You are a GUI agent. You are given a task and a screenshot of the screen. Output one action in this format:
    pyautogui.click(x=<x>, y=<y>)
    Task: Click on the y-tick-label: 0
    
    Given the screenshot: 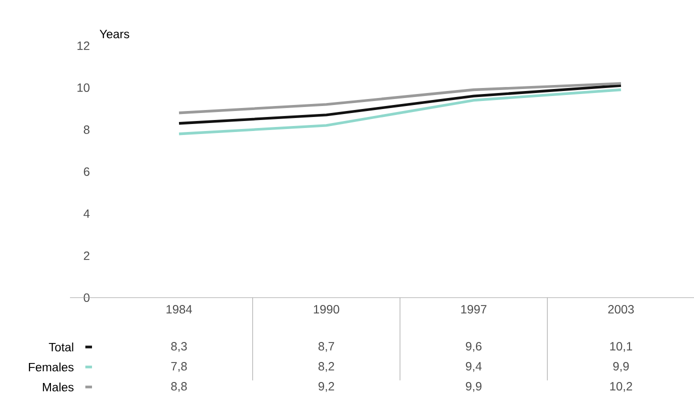 What is the action you would take?
    pyautogui.click(x=87, y=297)
    